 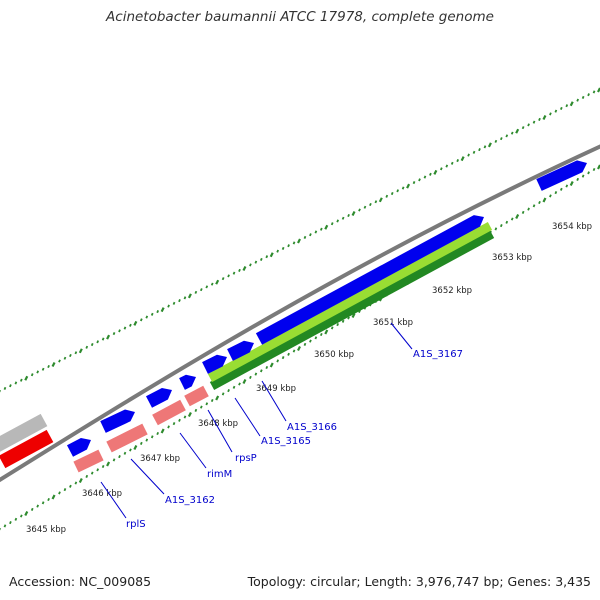 I want to click on kbp-label: 3649 kbp, so click(x=276, y=389).